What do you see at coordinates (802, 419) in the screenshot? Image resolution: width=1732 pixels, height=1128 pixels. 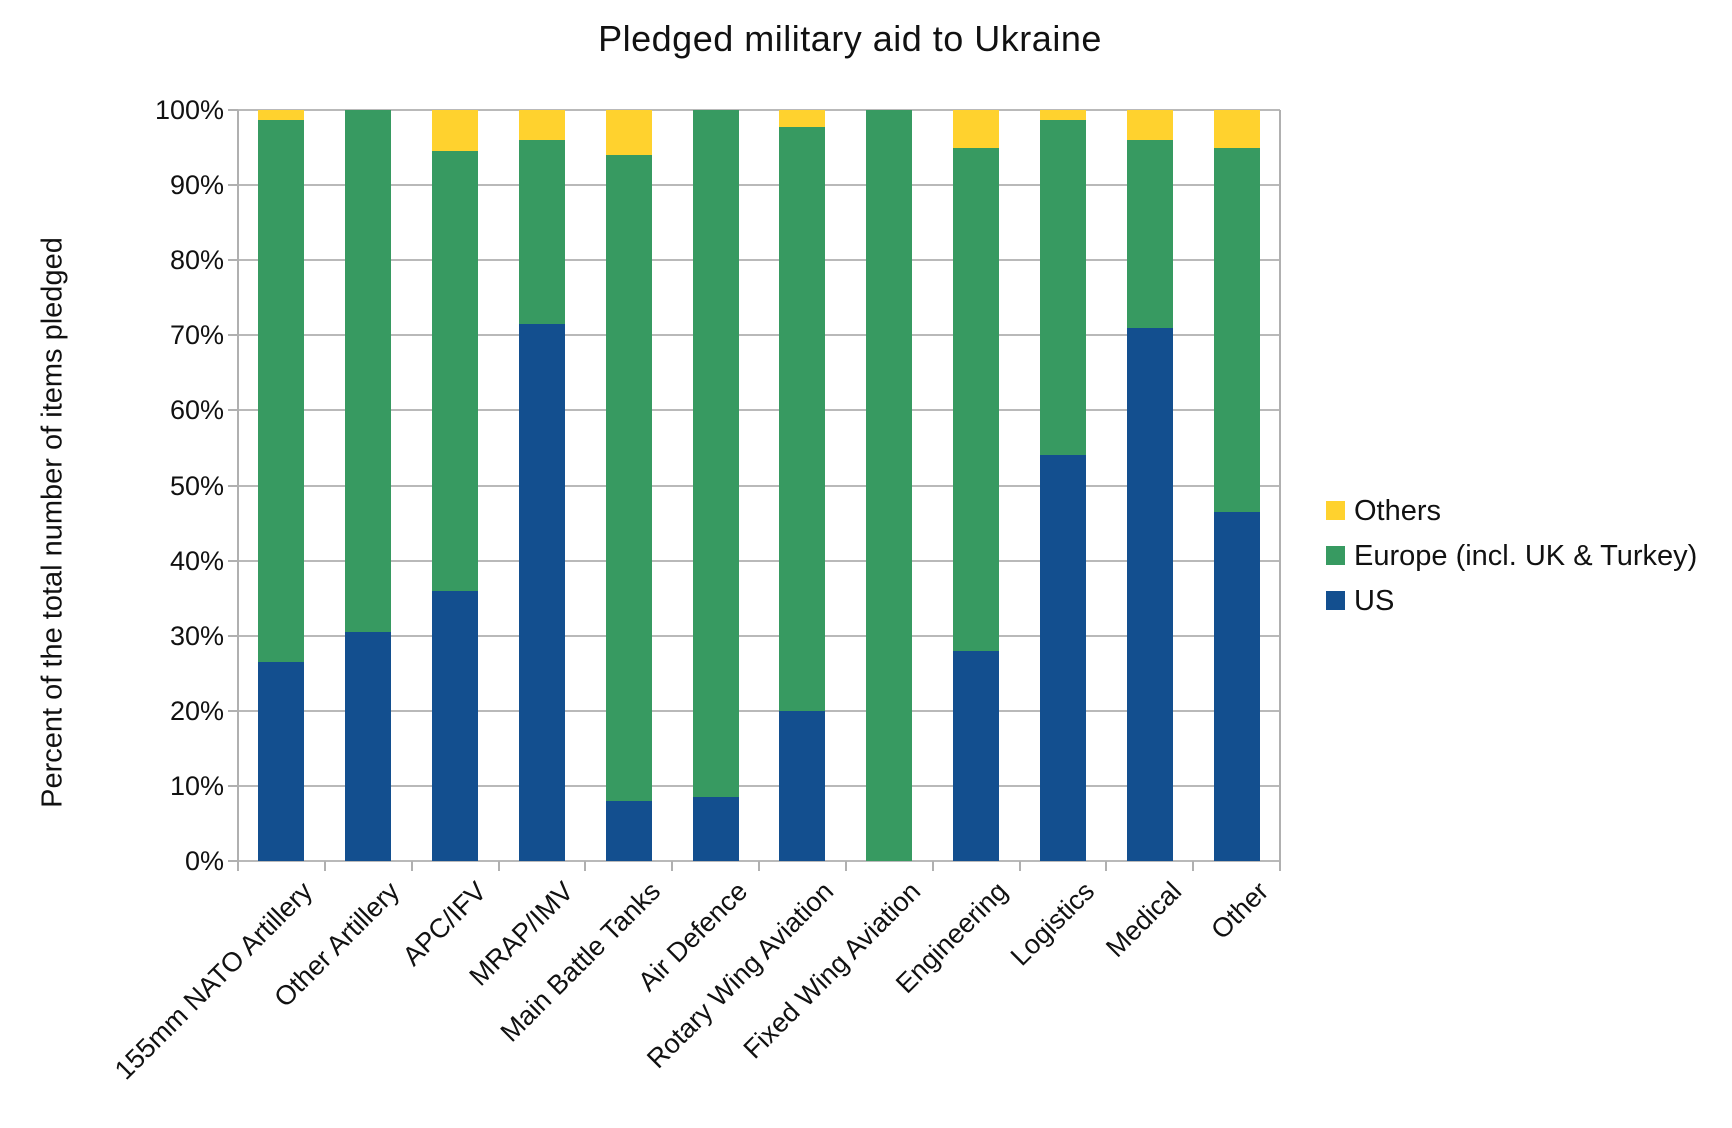 I see `bar-segment-Rotary Wing Aviation-Europe (incl. UK & Turkey)` at bounding box center [802, 419].